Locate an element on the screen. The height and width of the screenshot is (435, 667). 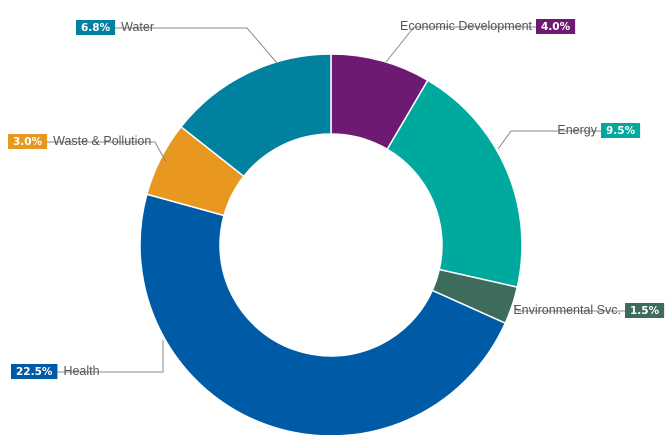
value-badge-waste-and-pollution is located at coordinates (28, 141).